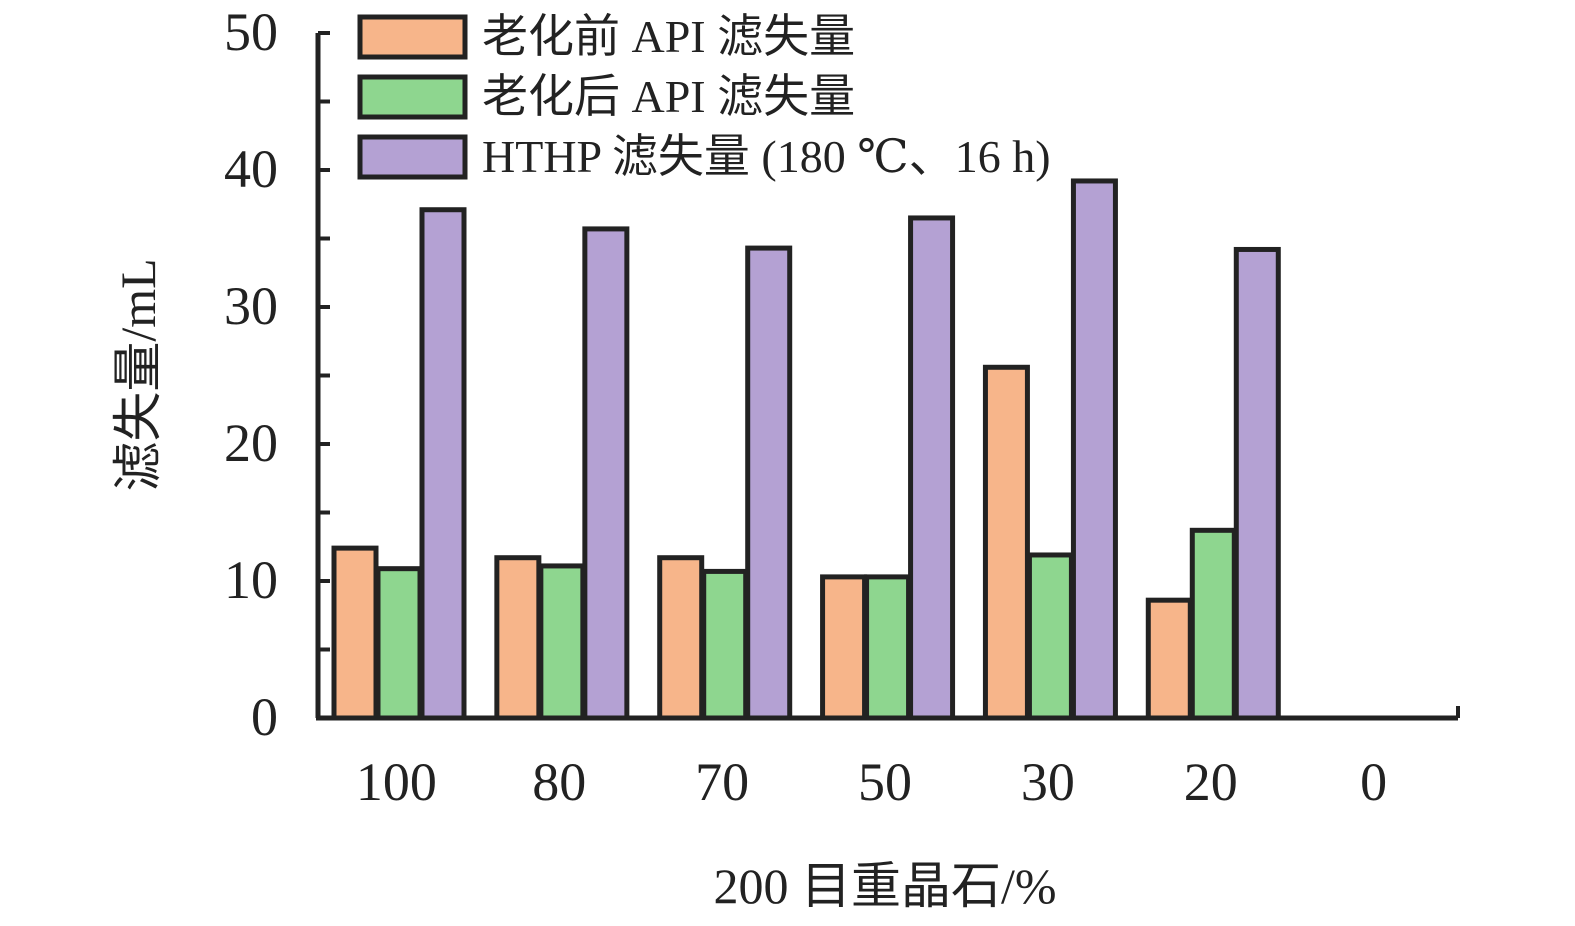 The width and height of the screenshot is (1575, 926). What do you see at coordinates (668, 96) in the screenshot?
I see `legend-label-2: 老化后 API 滤失量` at bounding box center [668, 96].